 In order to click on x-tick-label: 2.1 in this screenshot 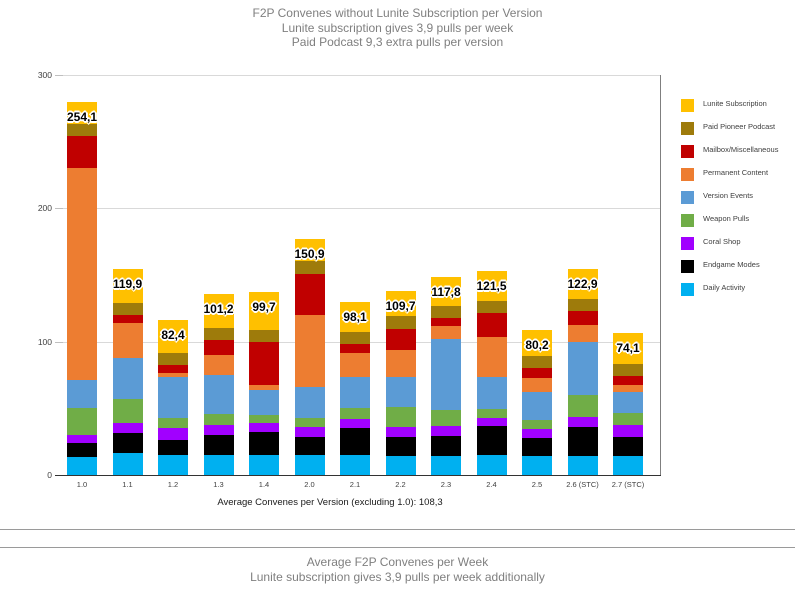, I will do `click(355, 484)`.